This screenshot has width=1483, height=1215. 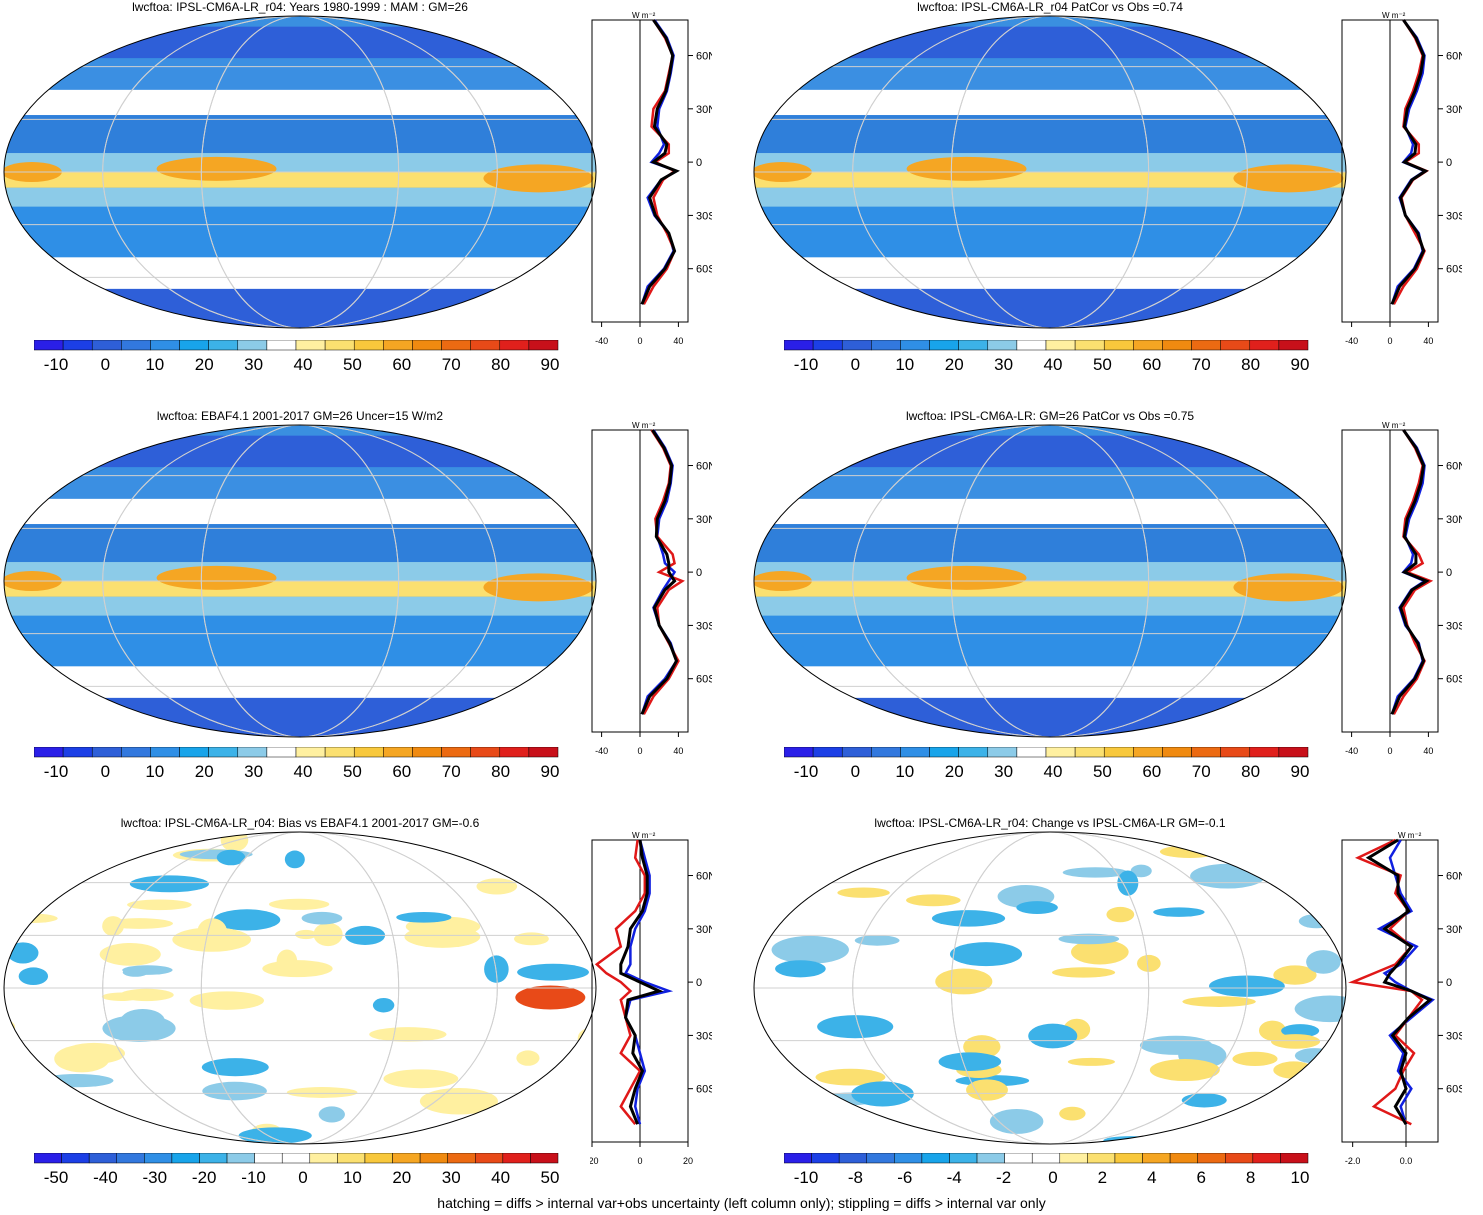 What do you see at coordinates (401, 364) in the screenshot?
I see `colorbar-tick-label: 60` at bounding box center [401, 364].